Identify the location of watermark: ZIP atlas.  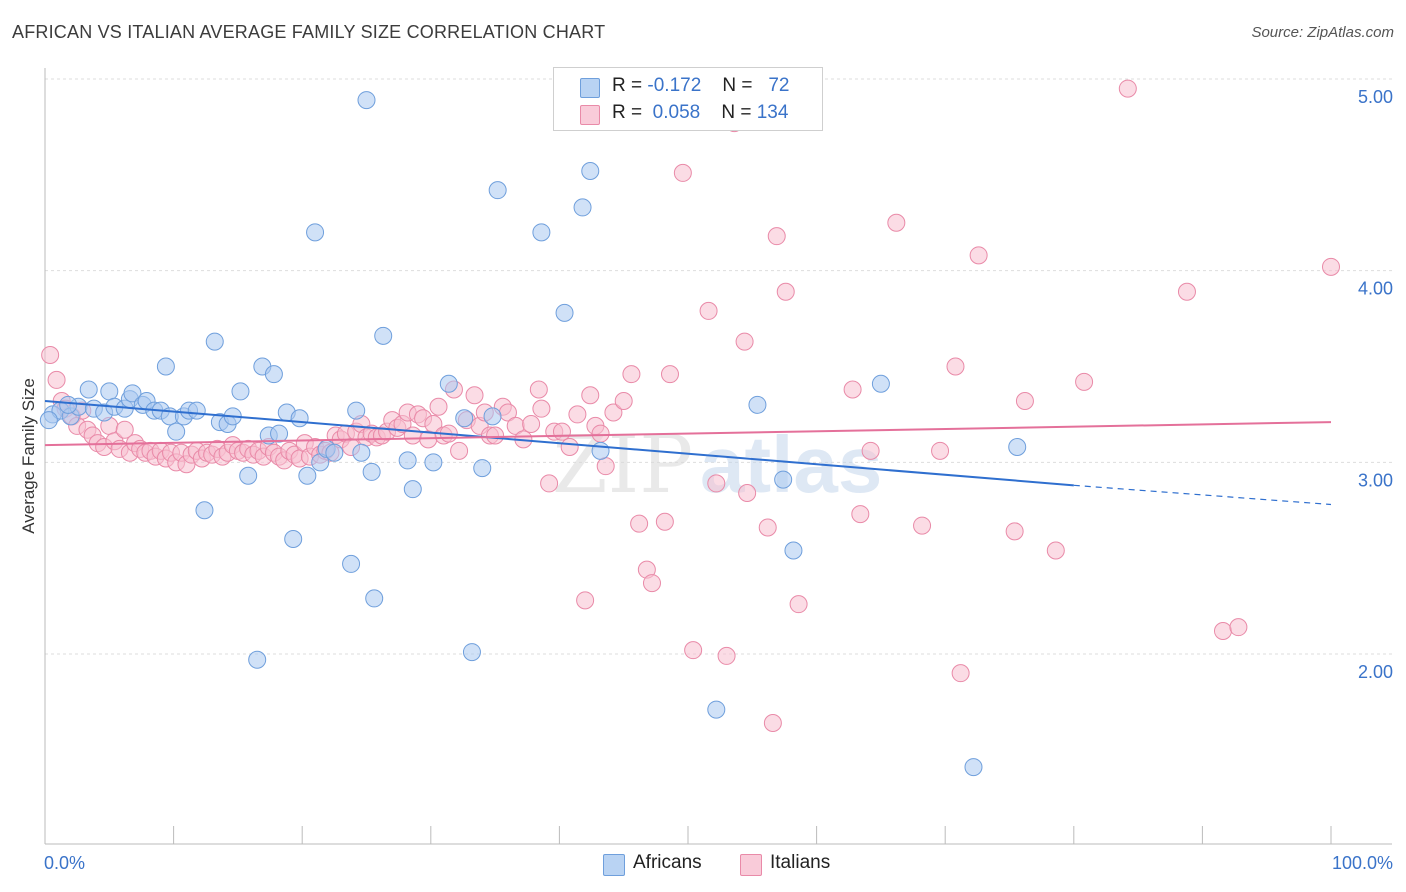
(717, 464).